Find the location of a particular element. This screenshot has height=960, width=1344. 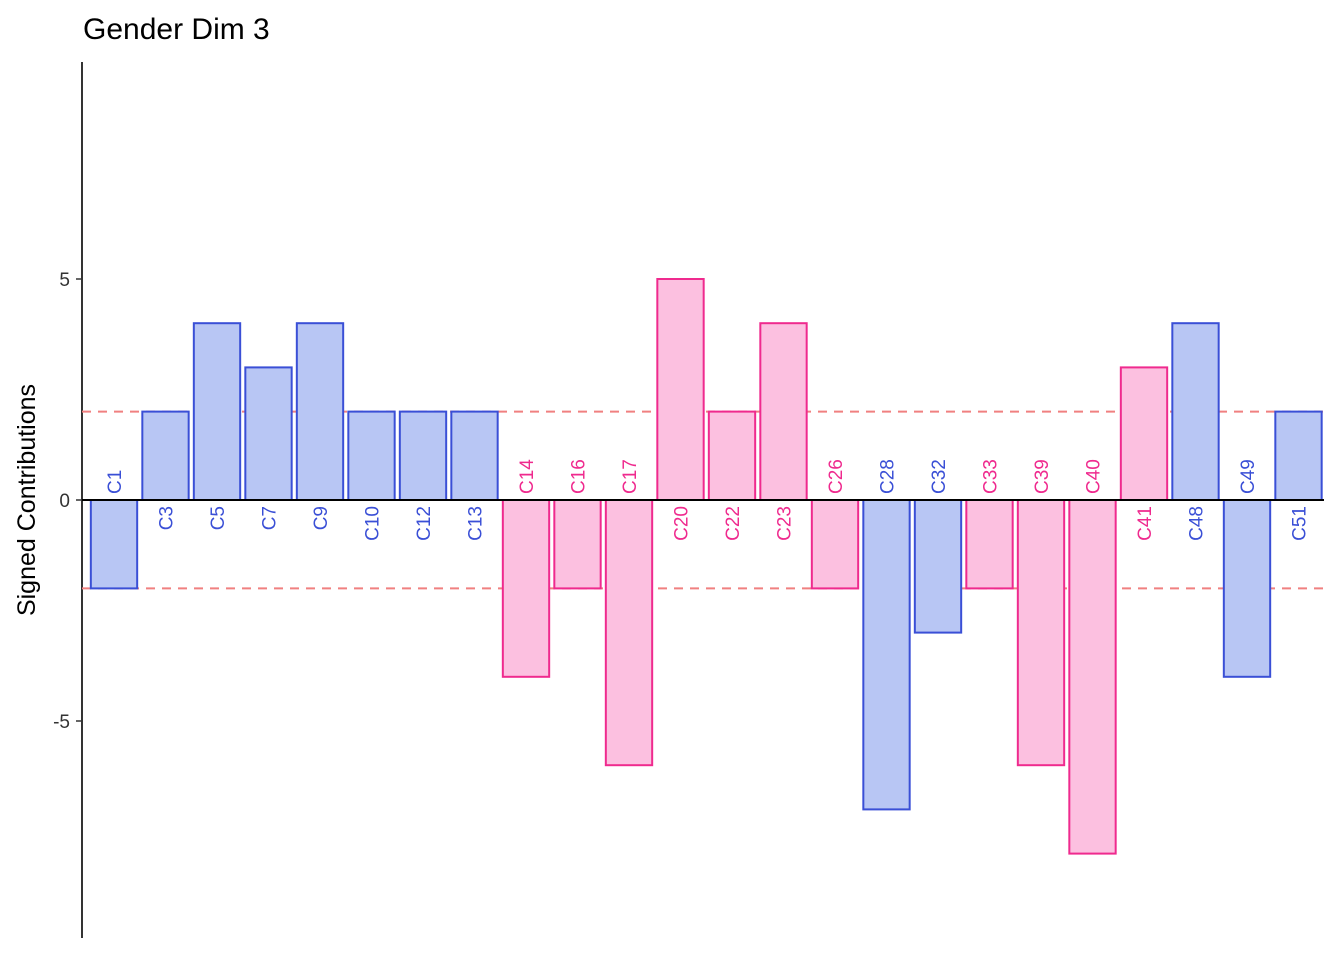

bar-c12 is located at coordinates (423, 456).